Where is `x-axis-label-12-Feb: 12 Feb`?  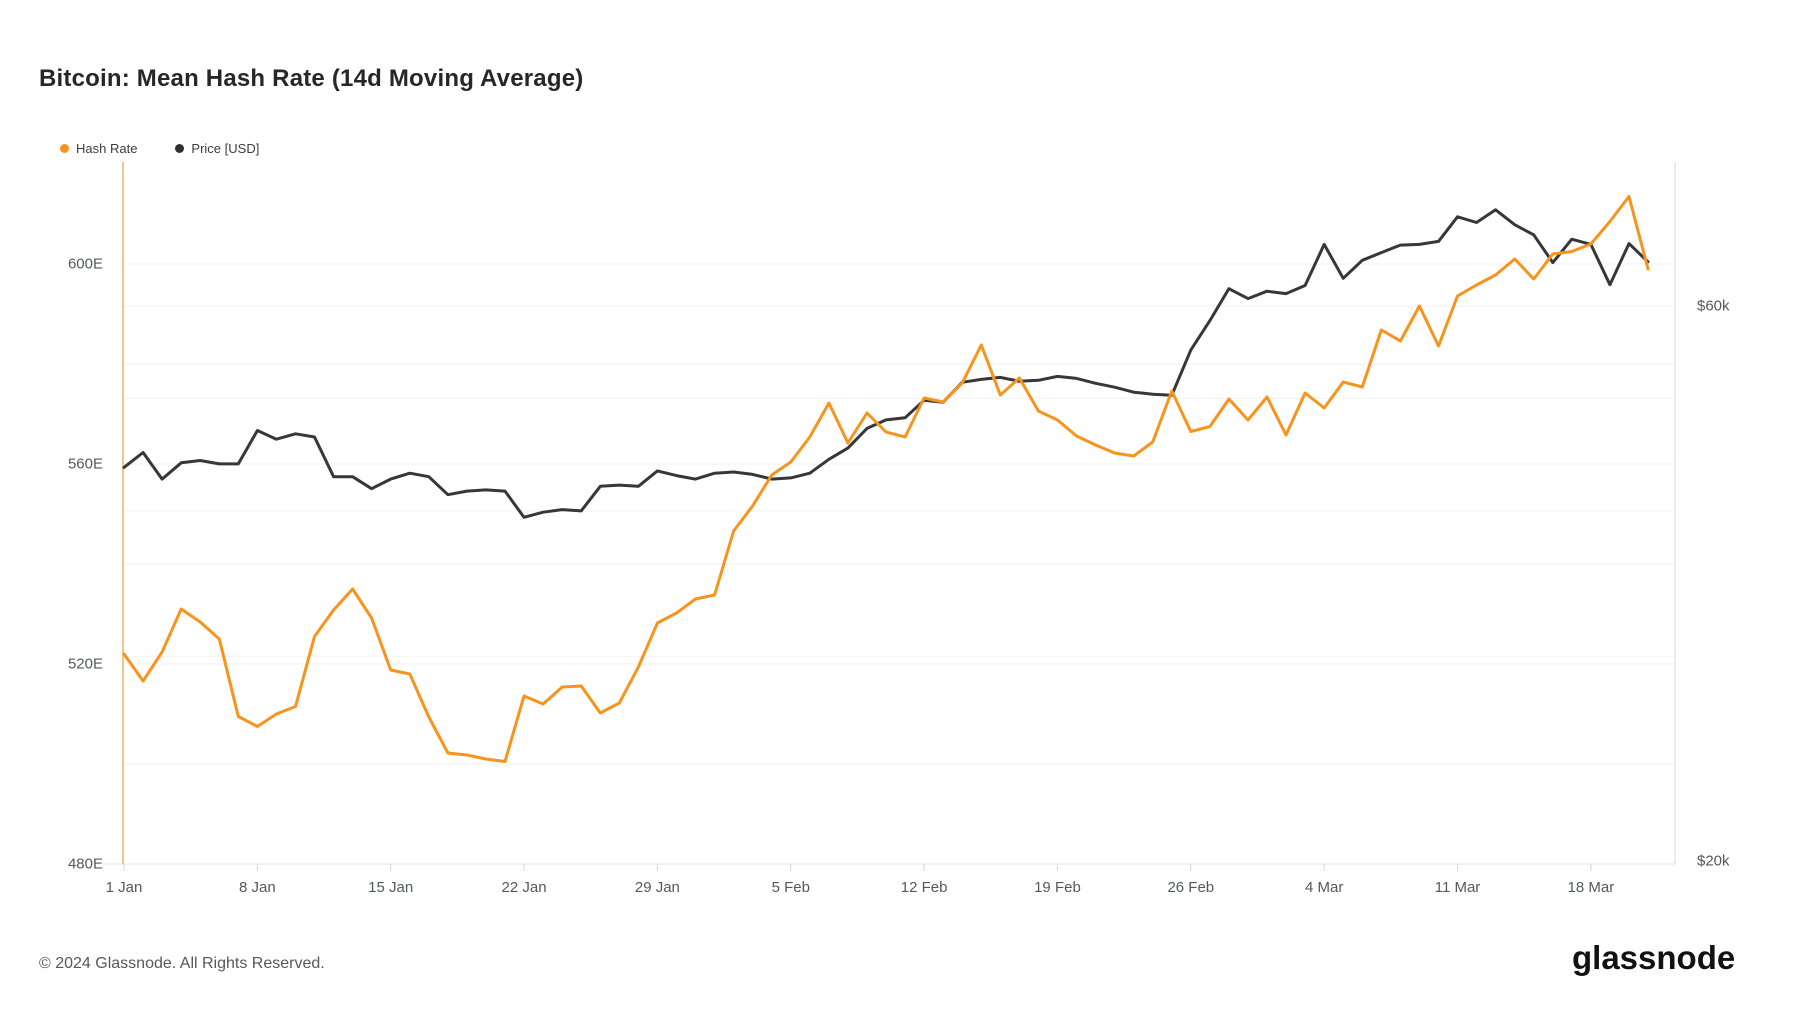 x-axis-label-12-Feb: 12 Feb is located at coordinates (924, 887).